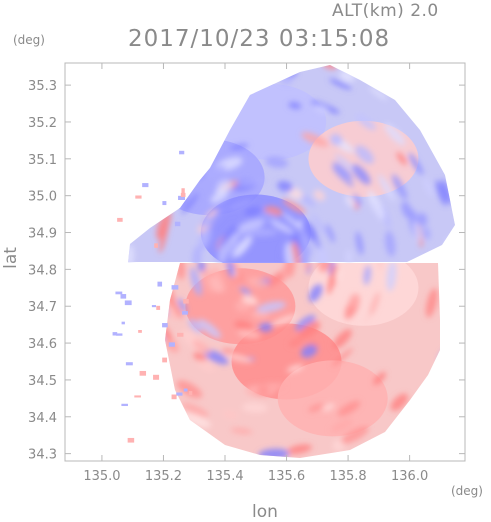  I want to click on x-tick-label: 135.8, so click(347, 476).